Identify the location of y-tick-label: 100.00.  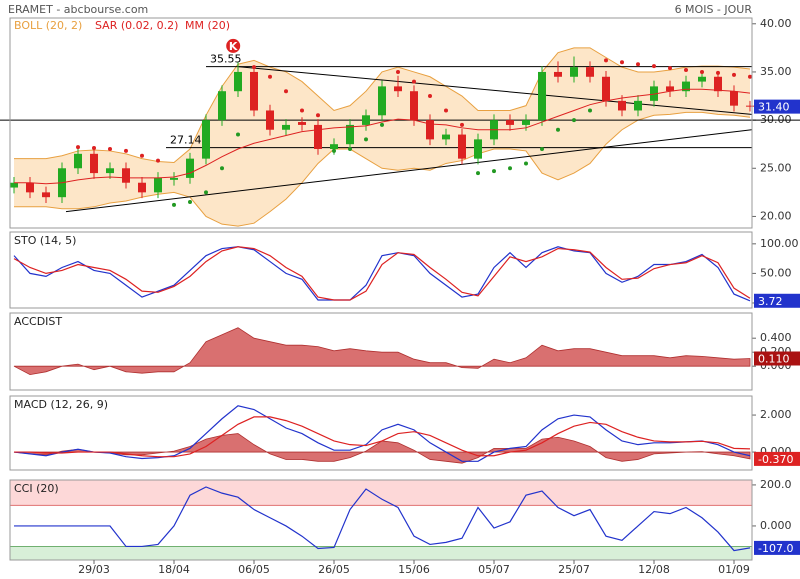
(779, 243).